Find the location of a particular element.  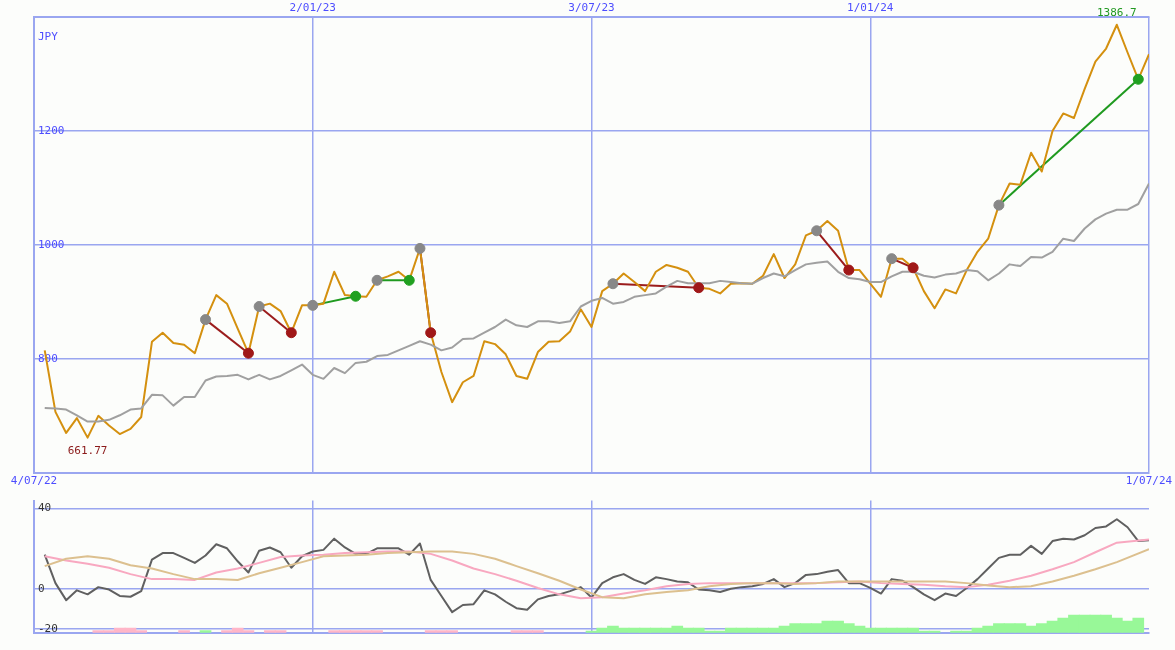

y-tick-label: -20 is located at coordinates (48, 628).